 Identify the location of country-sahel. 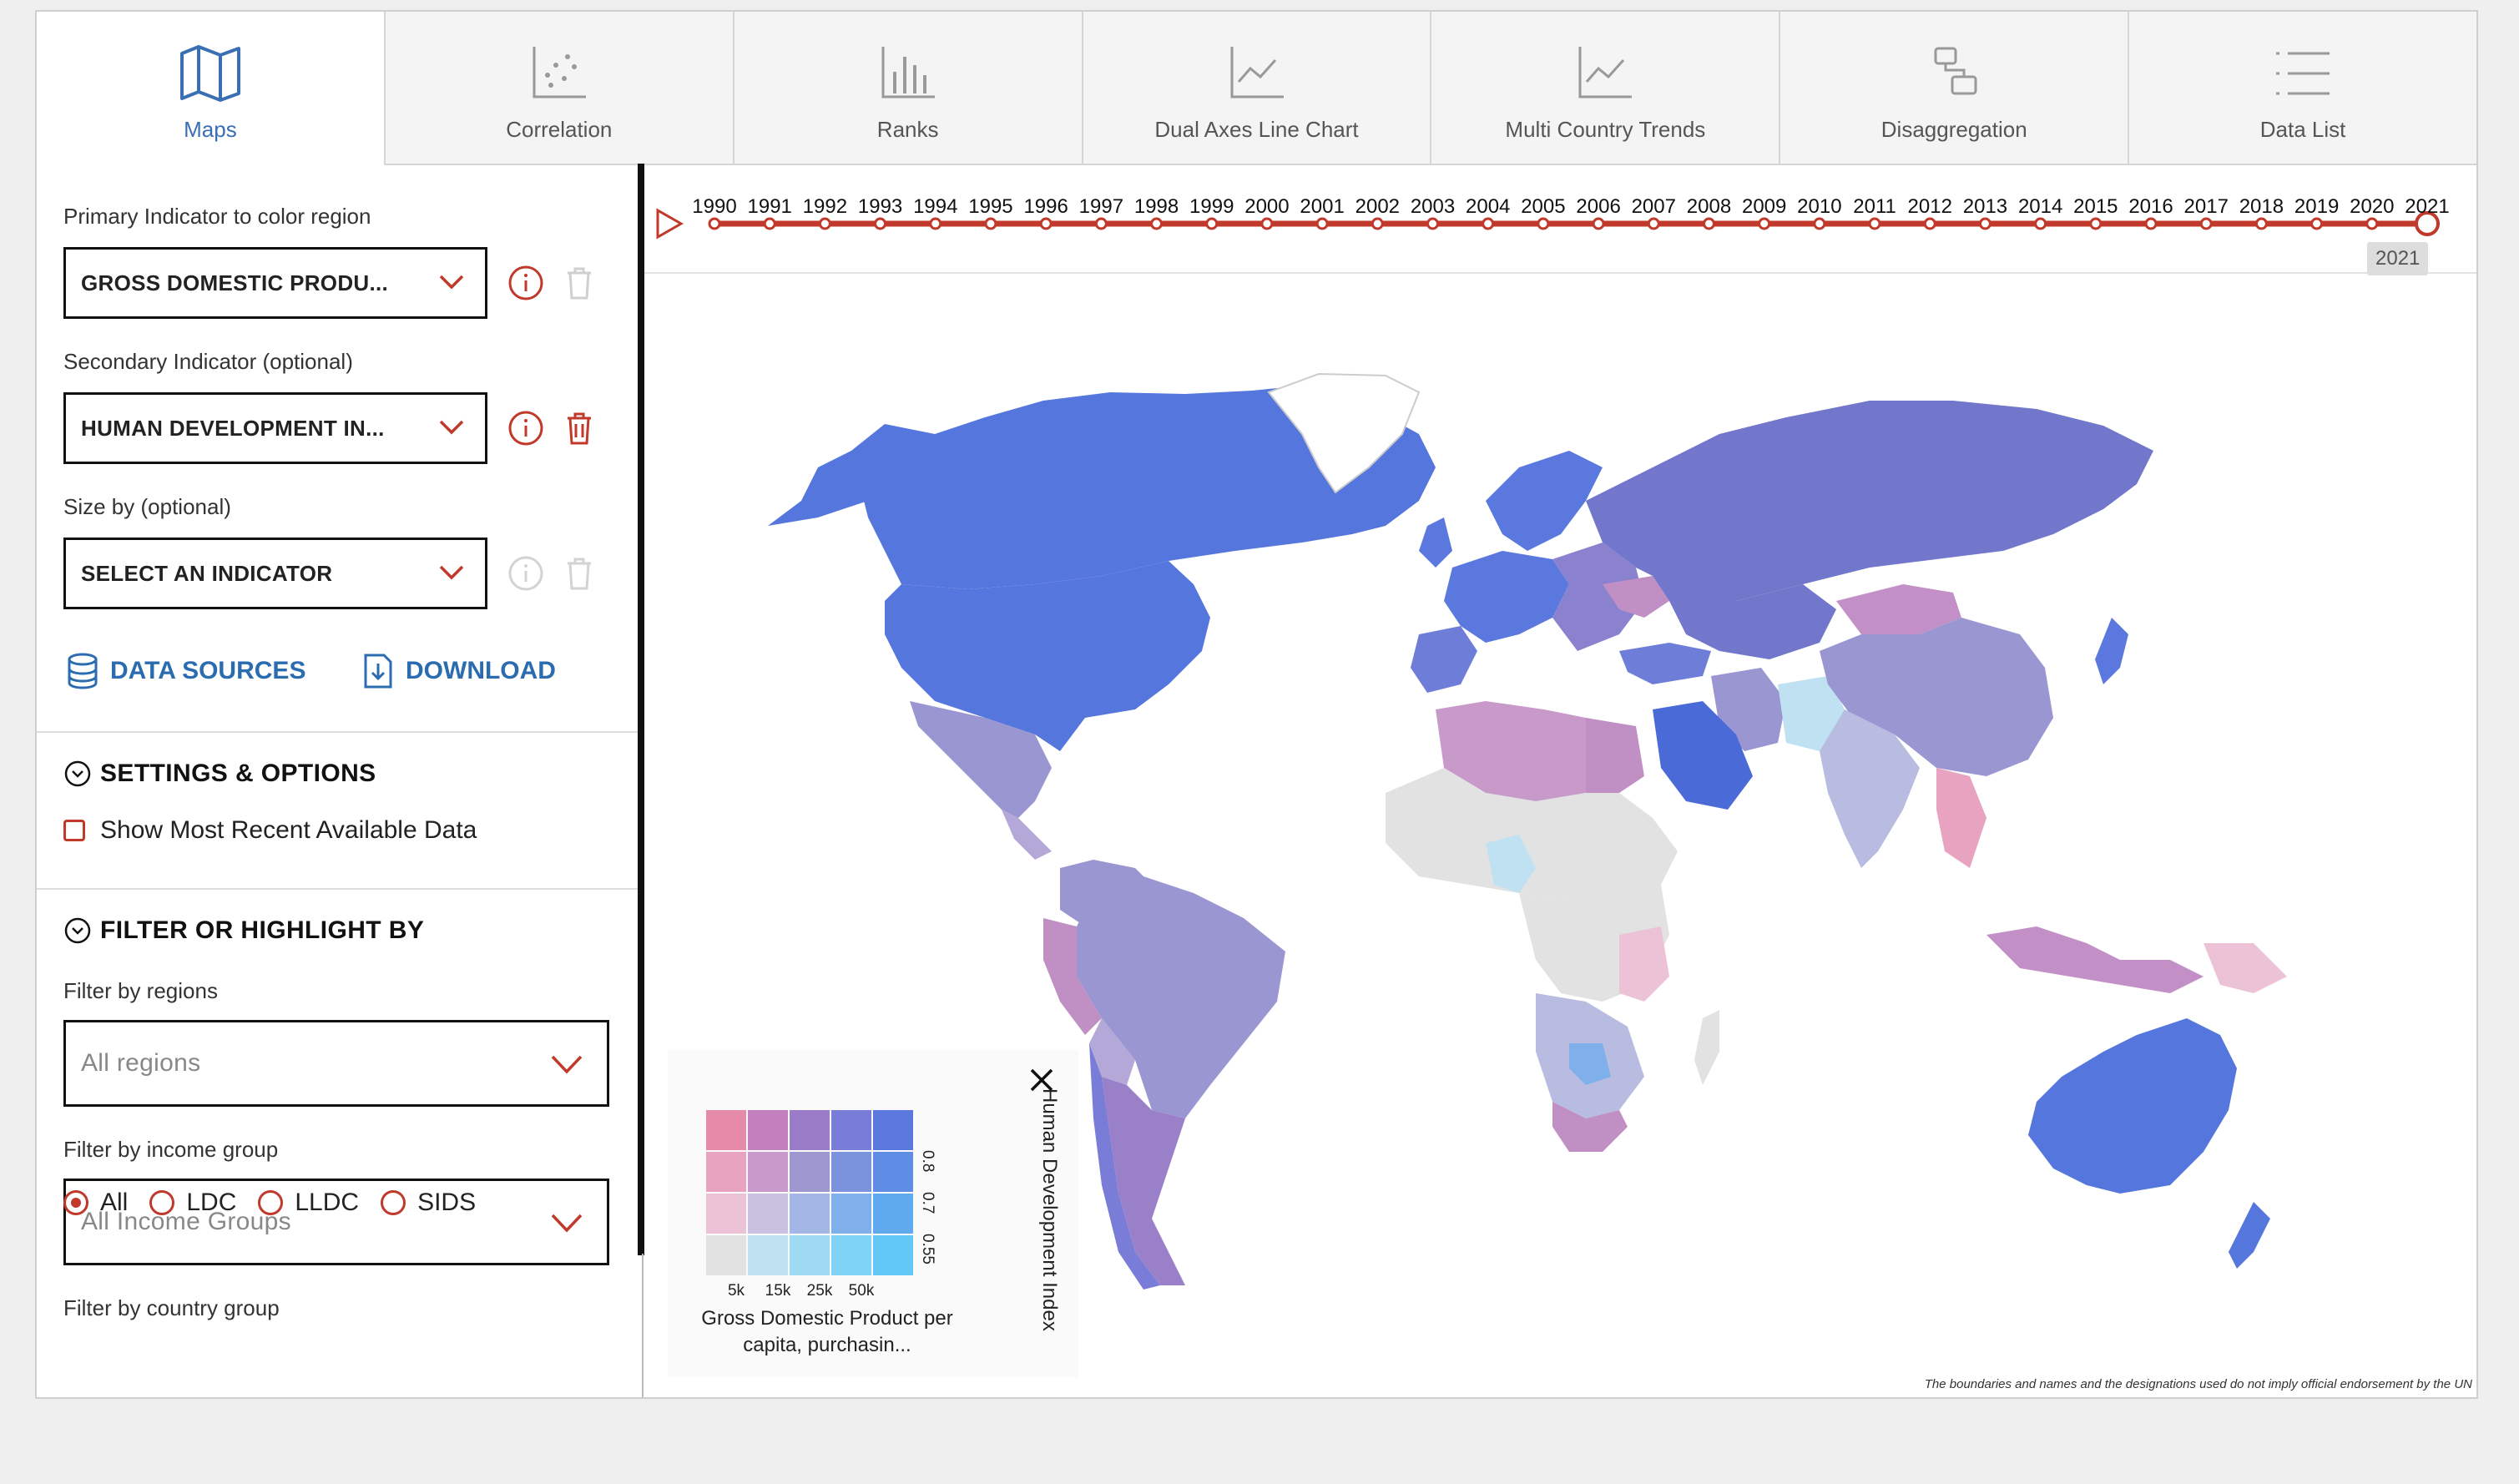
(1532, 834).